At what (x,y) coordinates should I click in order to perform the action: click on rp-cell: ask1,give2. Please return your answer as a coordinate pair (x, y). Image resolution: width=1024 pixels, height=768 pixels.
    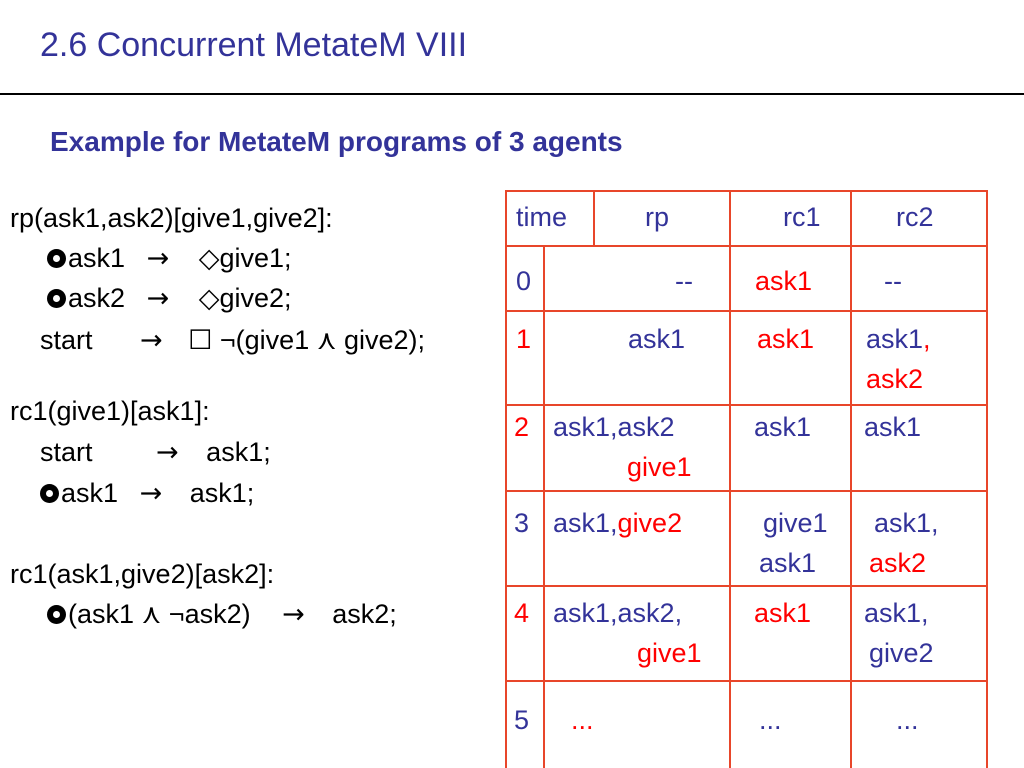
    Looking at the image, I should click on (617, 523).